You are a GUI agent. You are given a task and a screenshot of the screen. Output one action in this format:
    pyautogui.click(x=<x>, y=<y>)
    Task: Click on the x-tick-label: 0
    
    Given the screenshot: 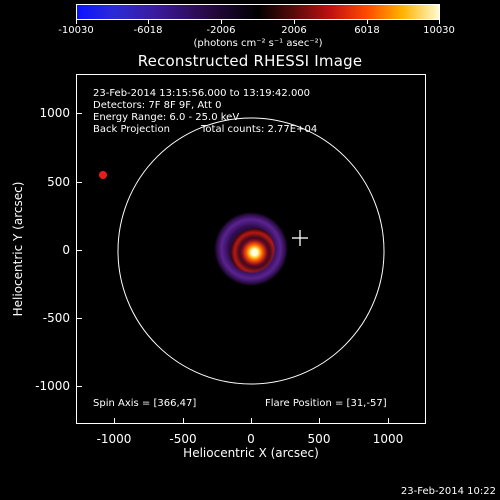 What is the action you would take?
    pyautogui.click(x=251, y=439)
    